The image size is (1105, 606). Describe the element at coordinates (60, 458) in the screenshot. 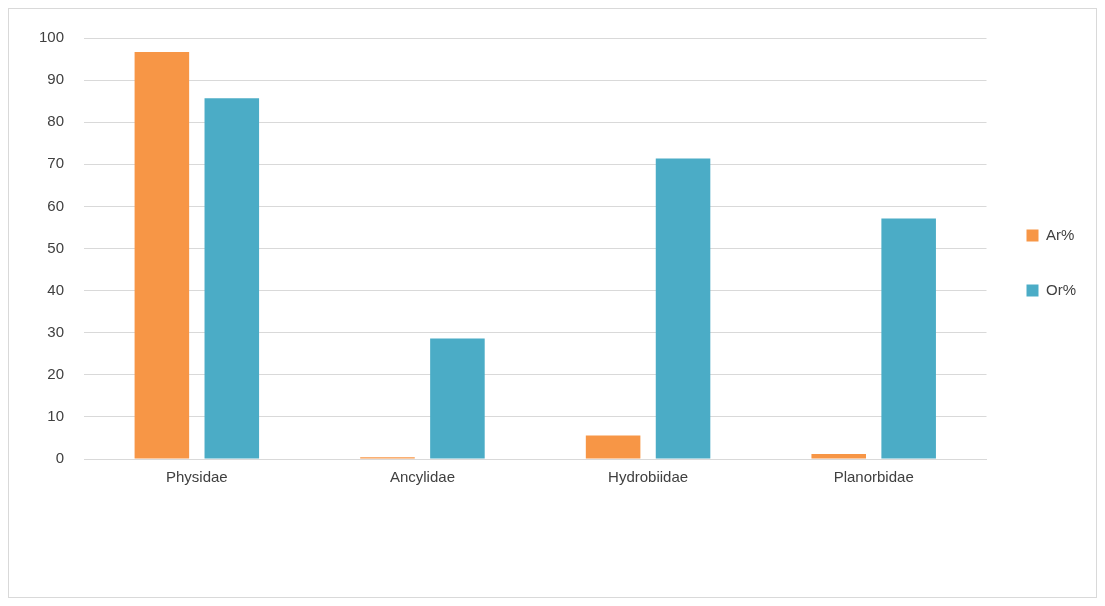

I see `y-tick-label: 0` at that location.